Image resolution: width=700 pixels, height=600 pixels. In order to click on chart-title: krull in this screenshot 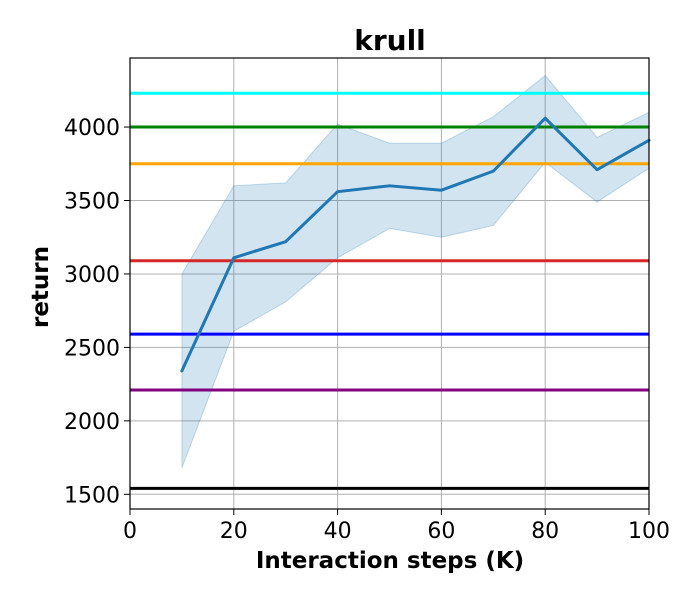, I will do `click(390, 40)`.